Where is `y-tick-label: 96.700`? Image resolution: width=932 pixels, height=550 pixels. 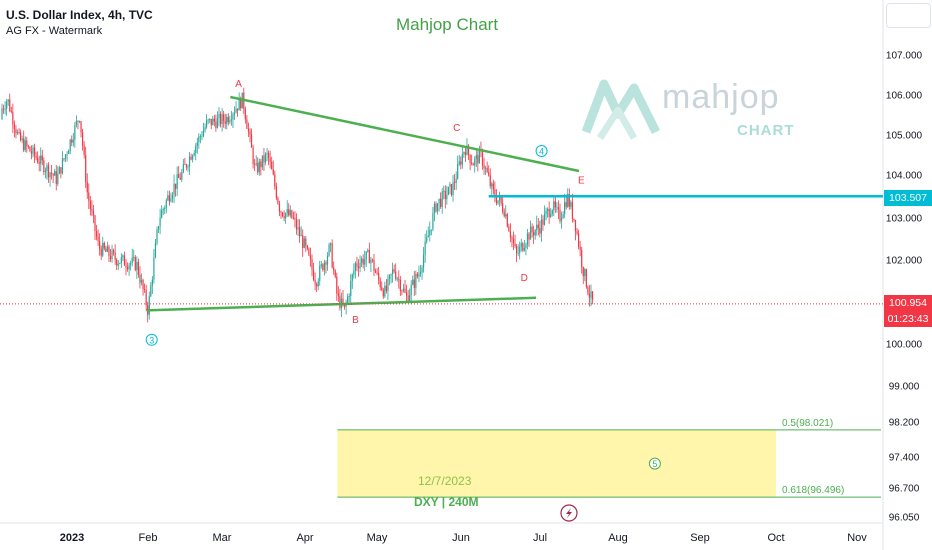
y-tick-label: 96.700 is located at coordinates (904, 489).